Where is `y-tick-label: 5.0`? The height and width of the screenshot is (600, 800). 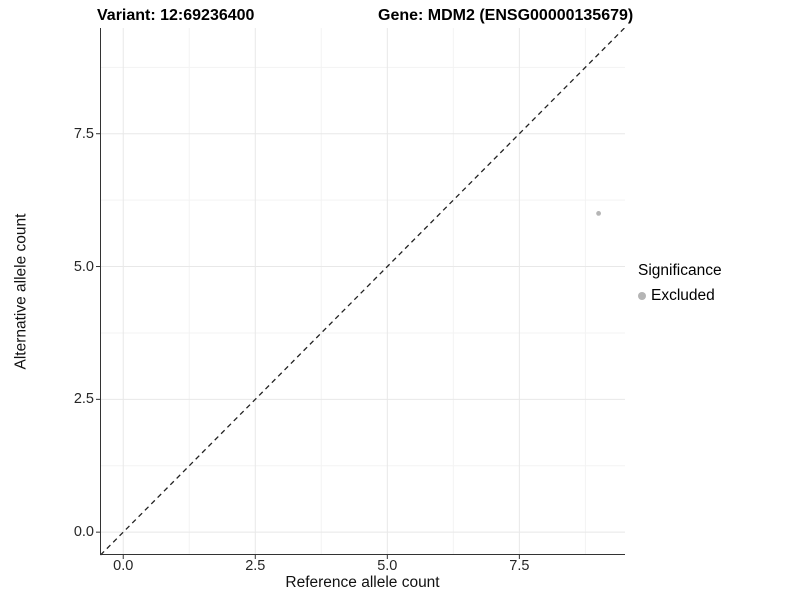 y-tick-label: 5.0 is located at coordinates (83, 266).